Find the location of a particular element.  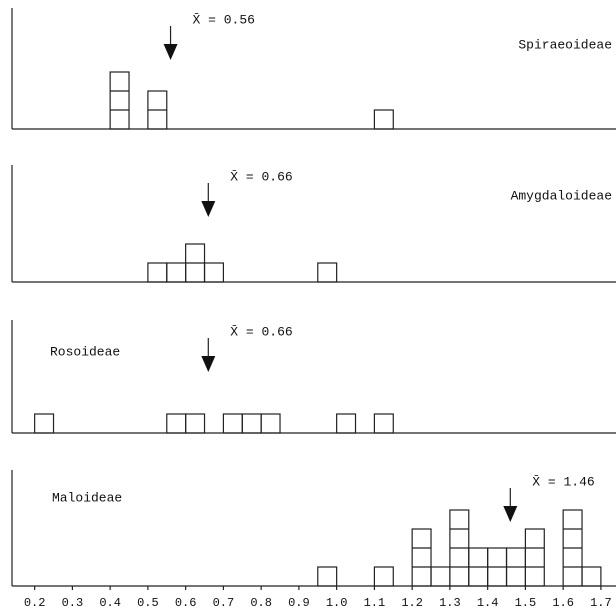

x-tick-label: 1.3 is located at coordinates (450, 603).